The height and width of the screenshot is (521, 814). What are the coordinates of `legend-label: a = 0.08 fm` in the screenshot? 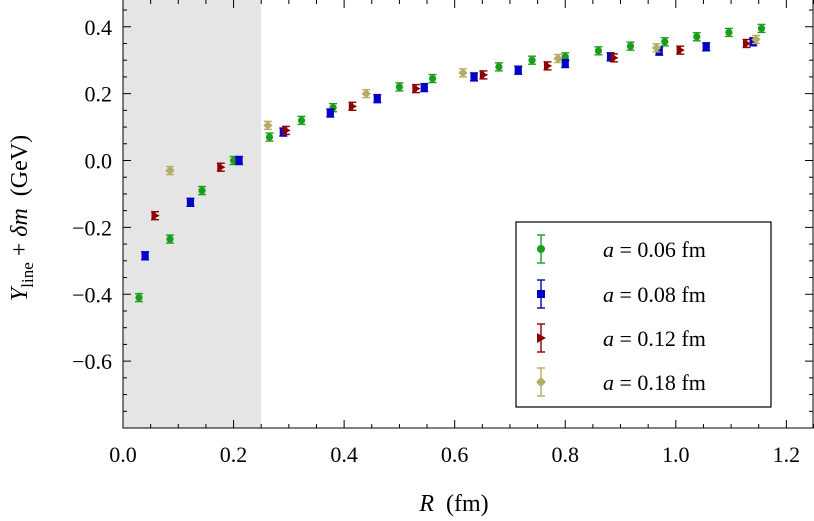 It's located at (654, 294).